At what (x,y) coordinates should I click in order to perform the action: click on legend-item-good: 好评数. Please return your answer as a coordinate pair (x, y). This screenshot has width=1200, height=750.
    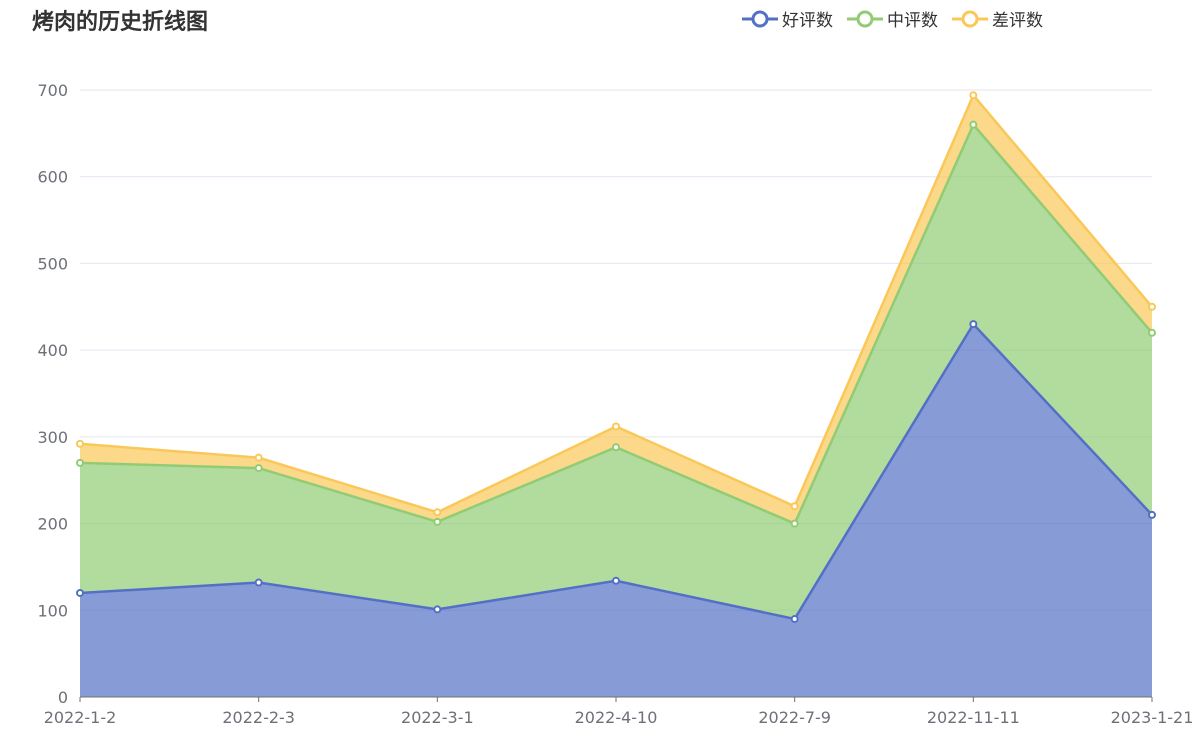
    Looking at the image, I should click on (787, 18).